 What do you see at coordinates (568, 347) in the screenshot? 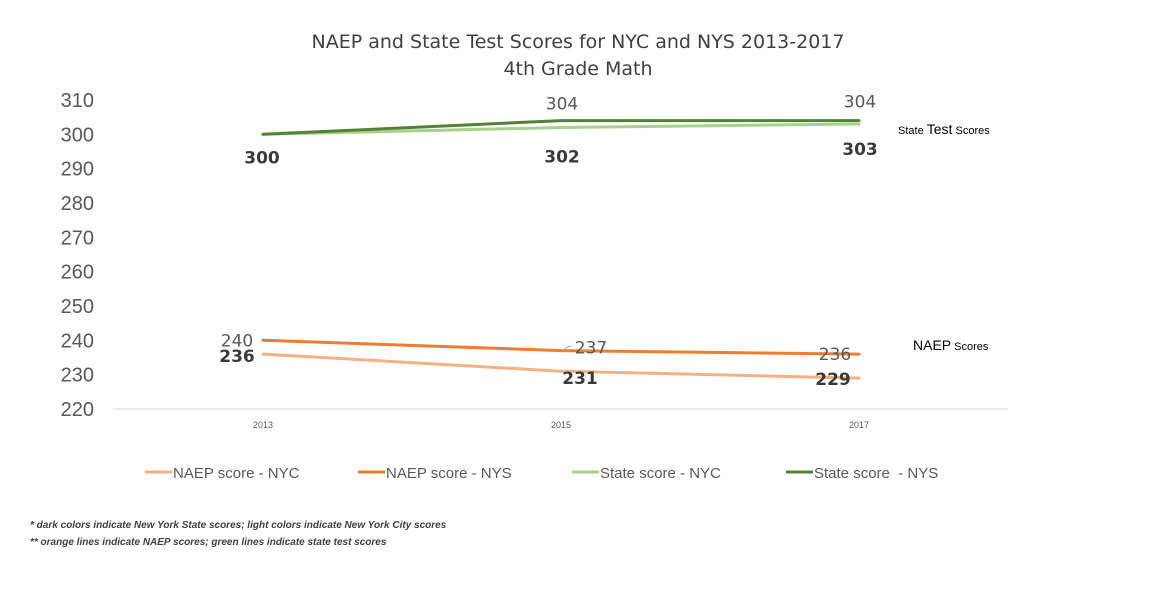
I see `label-leader-line` at bounding box center [568, 347].